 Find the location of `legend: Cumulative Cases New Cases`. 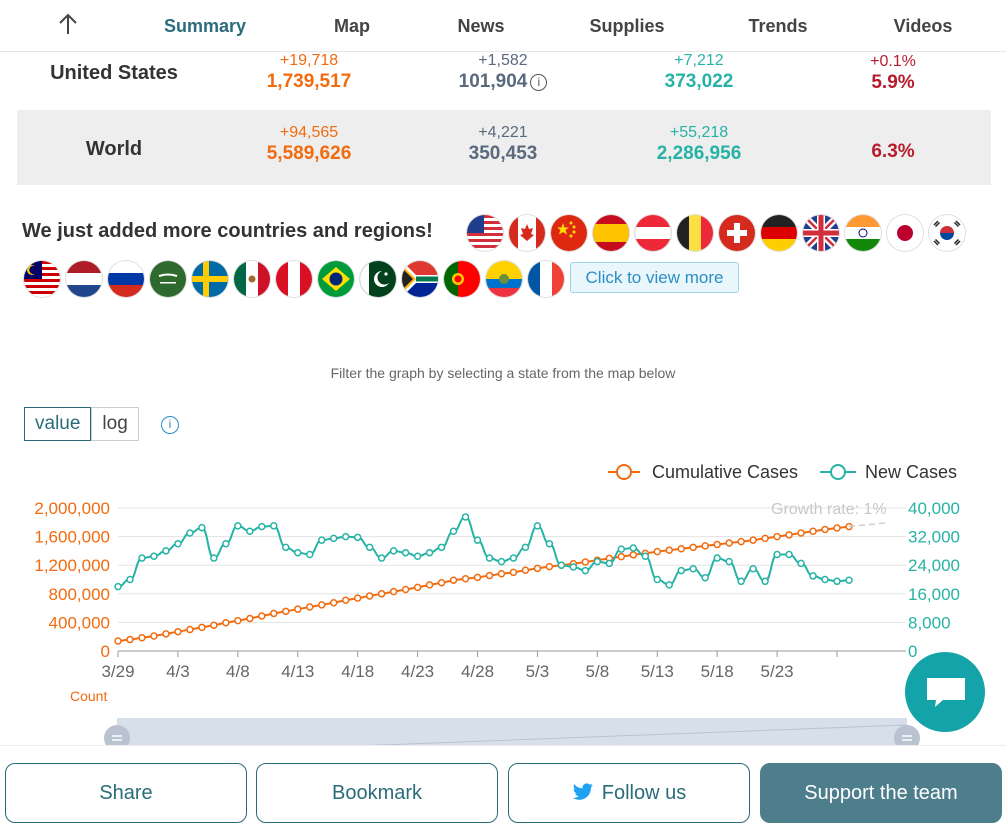

legend: Cumulative Cases New Cases is located at coordinates (782, 472).